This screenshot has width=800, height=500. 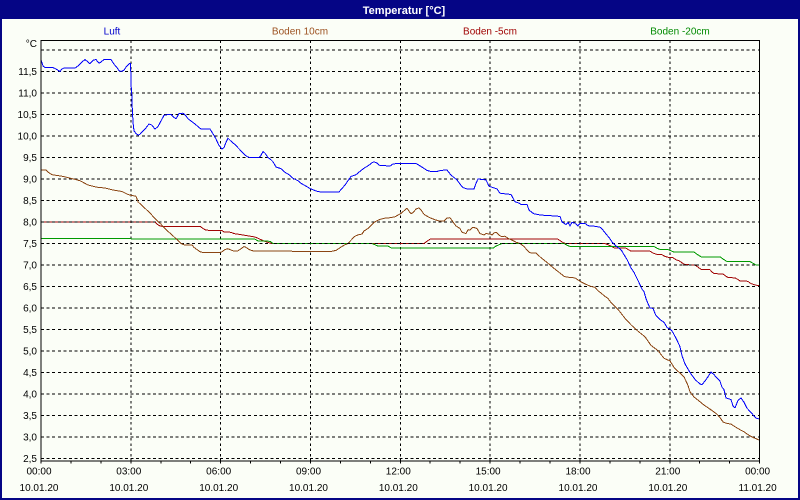 What do you see at coordinates (30, 287) in the screenshot?
I see `svg-text: 6,5` at bounding box center [30, 287].